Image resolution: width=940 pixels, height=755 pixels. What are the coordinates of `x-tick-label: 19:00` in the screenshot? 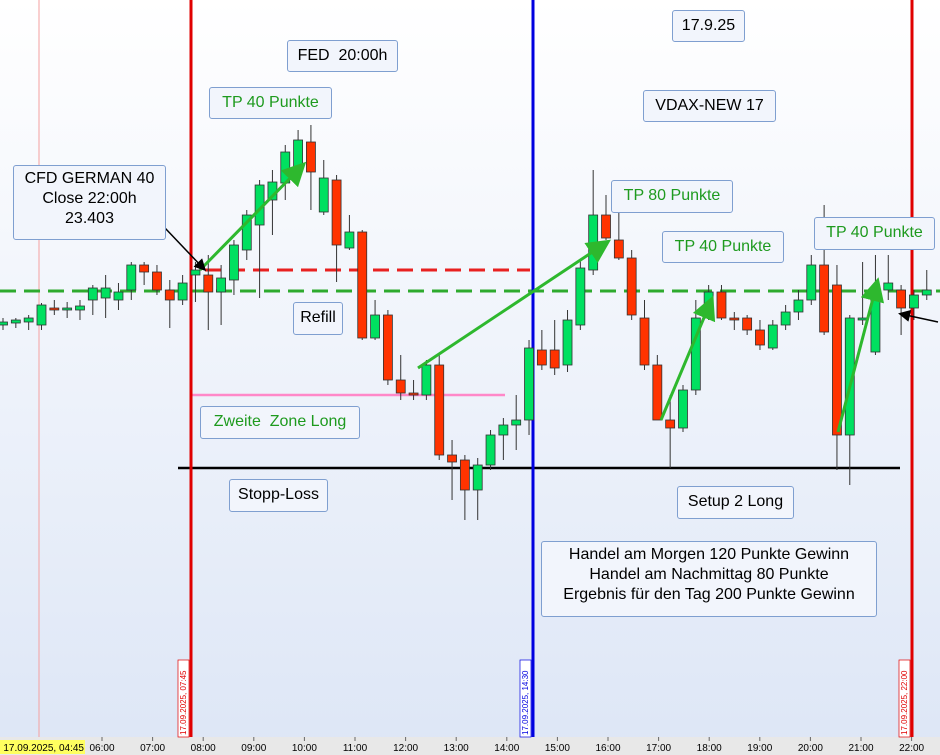 It's located at (759, 748).